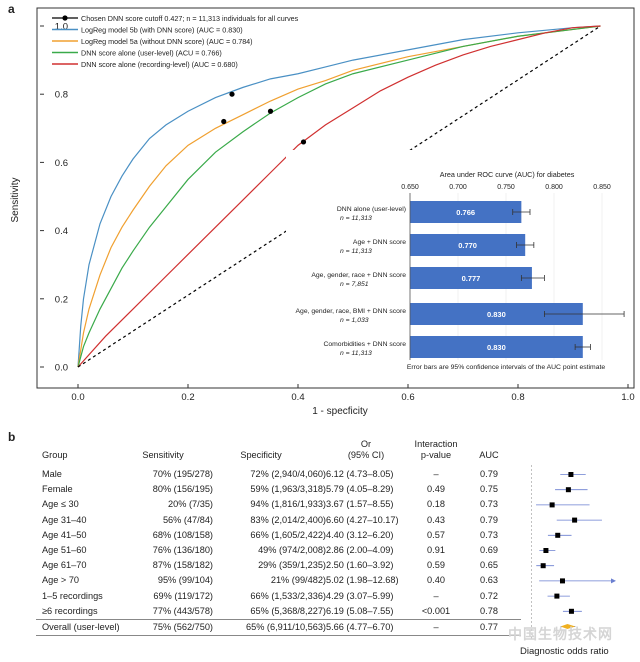 This screenshot has height=662, width=640. What do you see at coordinates (358, 275) in the screenshot?
I see `auc-category-label-2: Age, gender, race + DNN score` at bounding box center [358, 275].